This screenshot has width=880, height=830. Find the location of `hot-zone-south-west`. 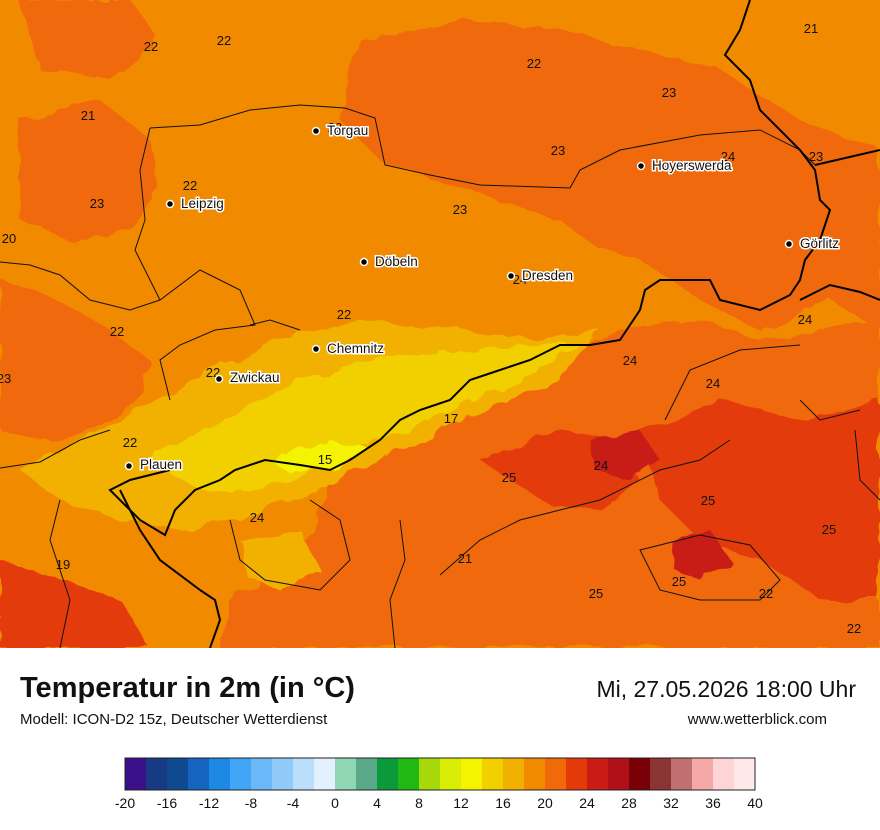

hot-zone-south-west is located at coordinates (75, 604).